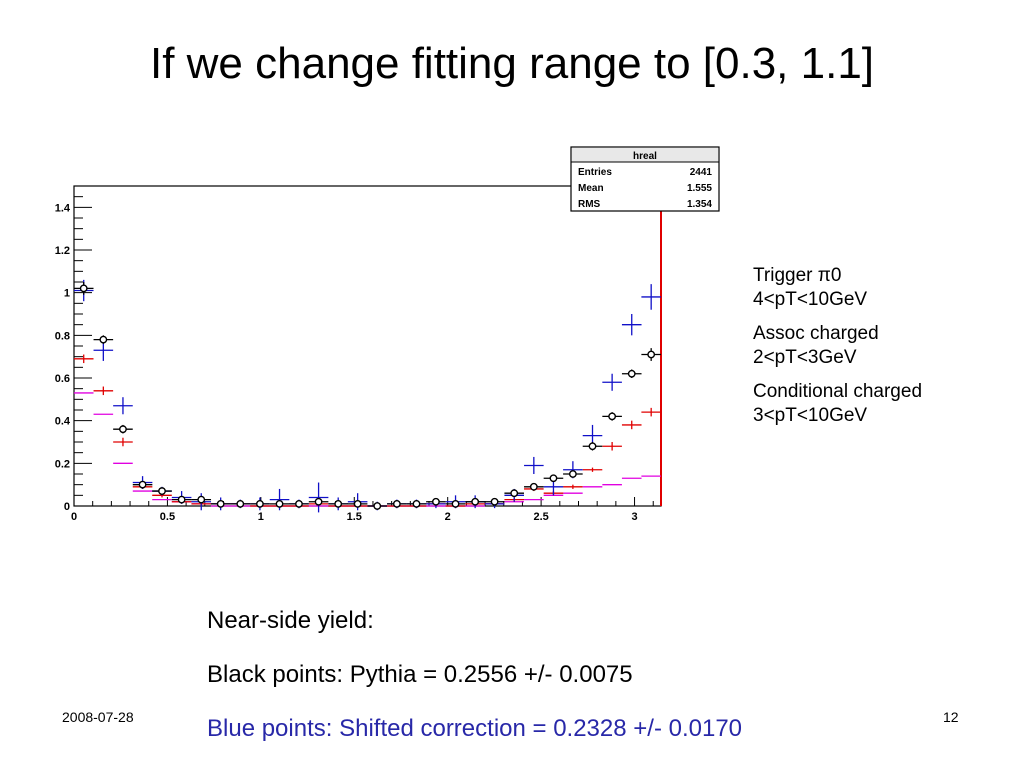  What do you see at coordinates (62, 379) in the screenshot?
I see `y-tick-label: 0.6` at bounding box center [62, 379].